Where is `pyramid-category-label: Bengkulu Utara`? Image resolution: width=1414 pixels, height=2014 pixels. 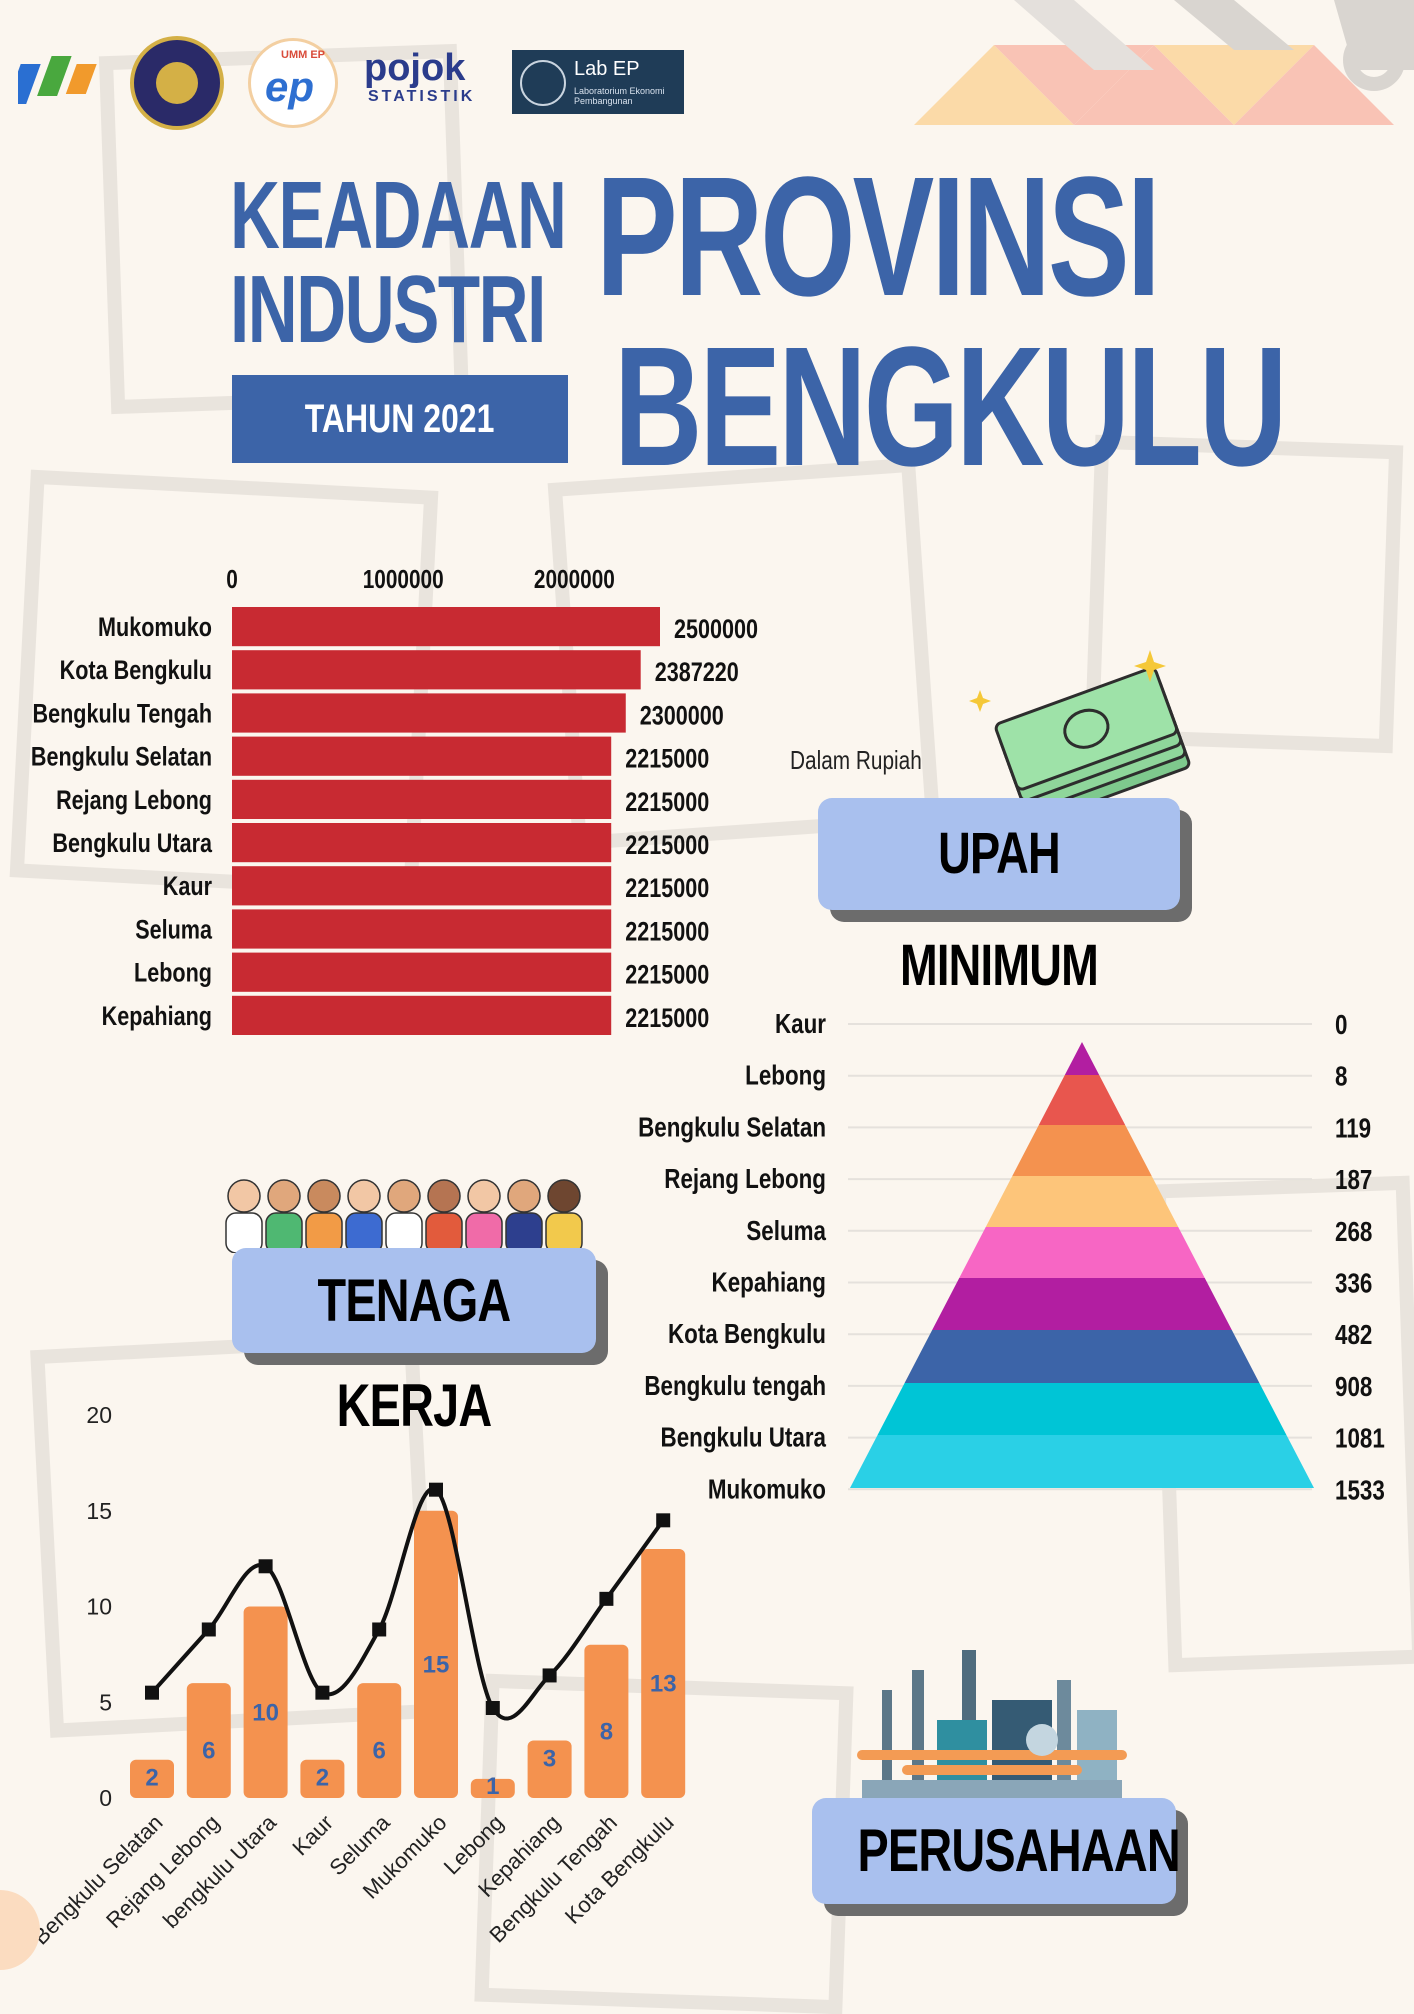
pyramid-category-label: Bengkulu Utara is located at coordinates (744, 1437).